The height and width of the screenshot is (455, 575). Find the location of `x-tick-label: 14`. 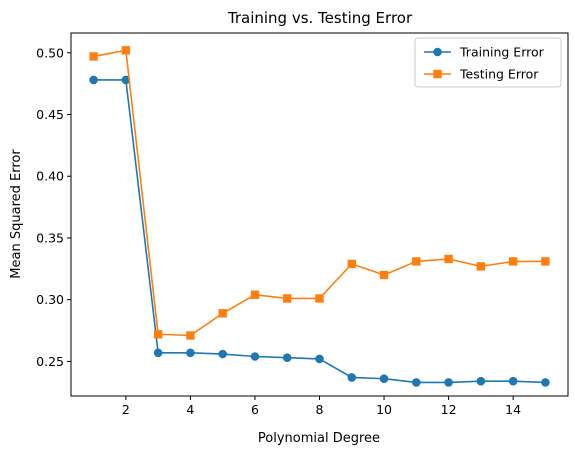

x-tick-label: 14 is located at coordinates (513, 409).